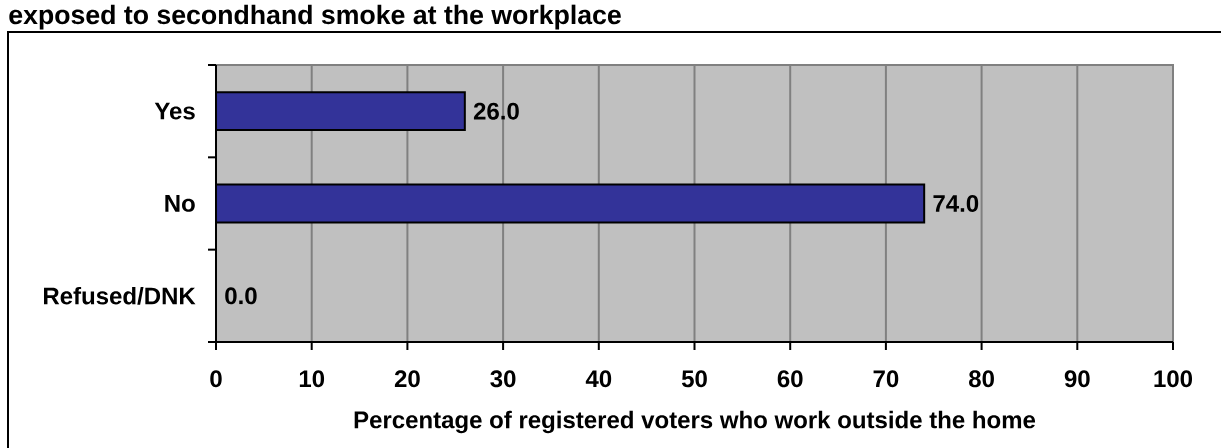 The width and height of the screenshot is (1221, 448). I want to click on y-tick-label: Yes, so click(174, 111).